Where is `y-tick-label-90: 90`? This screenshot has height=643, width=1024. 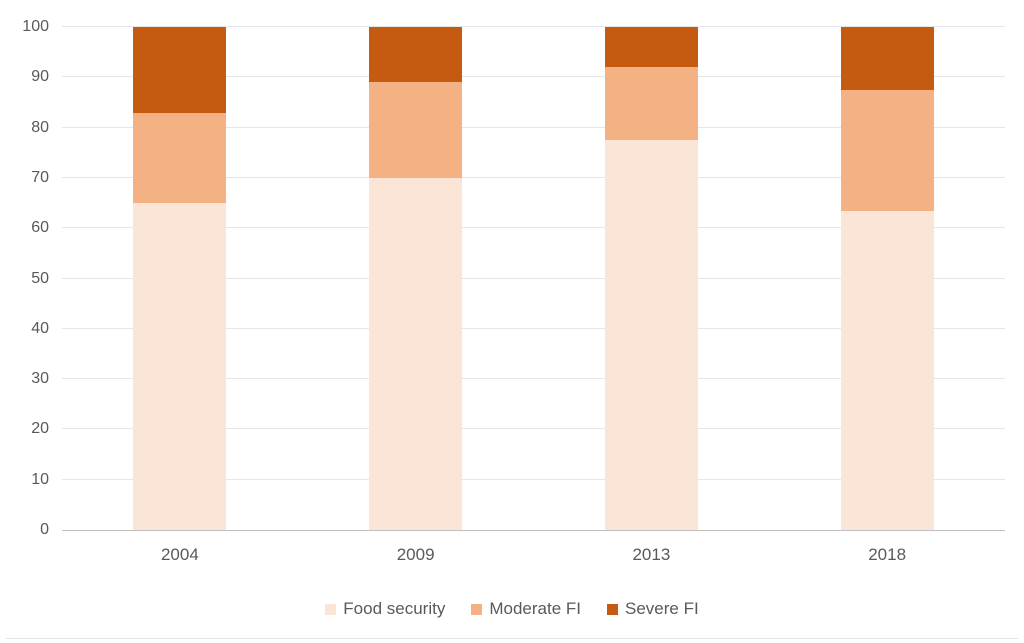
y-tick-label-90: 90 is located at coordinates (40, 77).